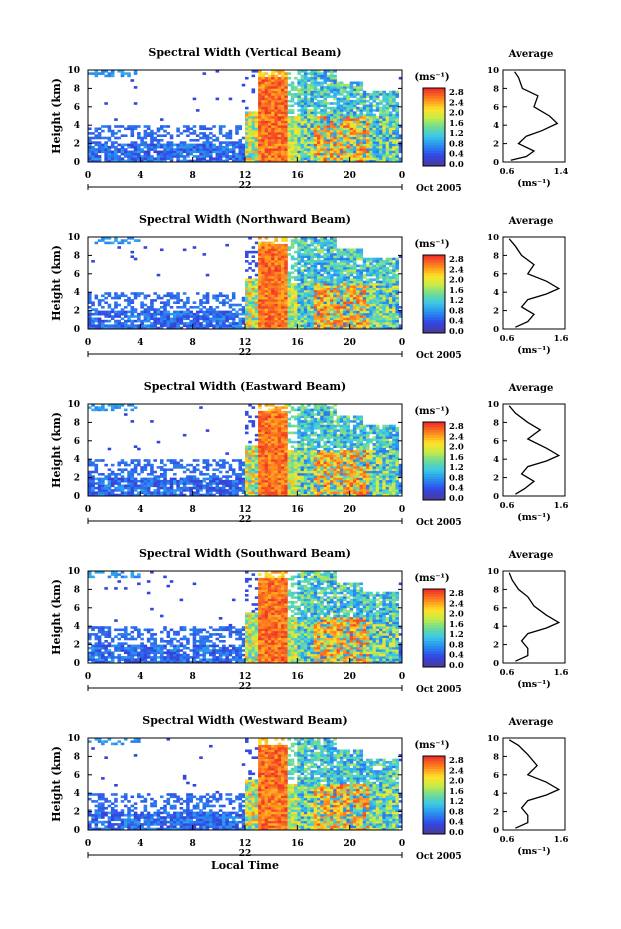  What do you see at coordinates (431, 244) in the screenshot?
I see `colorbar-title: (ms⁻¹)` at bounding box center [431, 244].